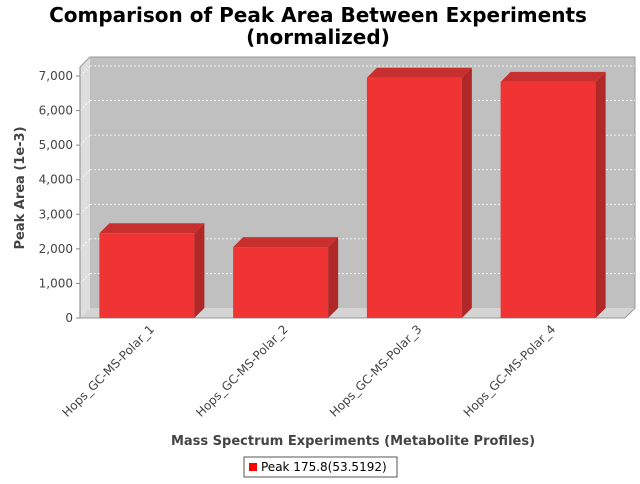 This screenshot has height=484, width=640. I want to click on y-tick-label: 4,000, so click(56, 180).